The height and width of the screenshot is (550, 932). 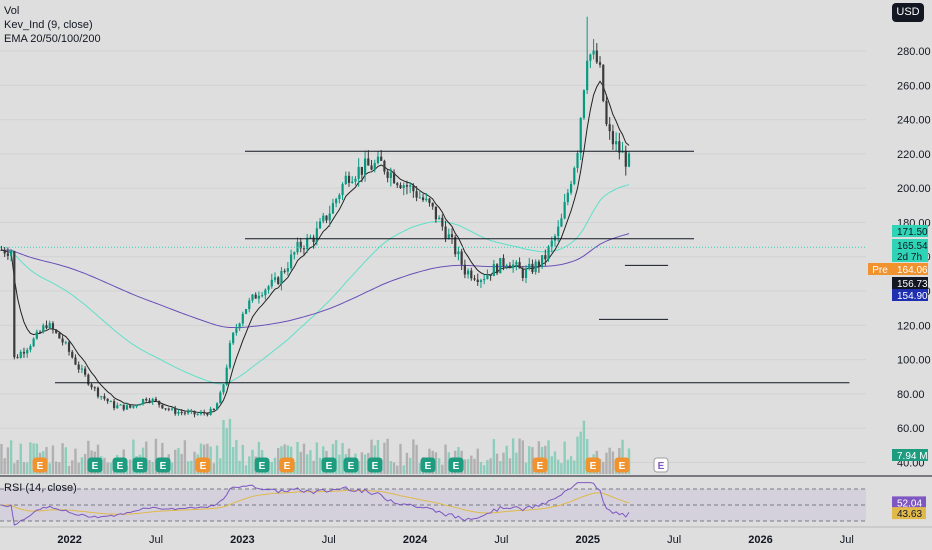 I want to click on price-label-bg, so click(x=910, y=283).